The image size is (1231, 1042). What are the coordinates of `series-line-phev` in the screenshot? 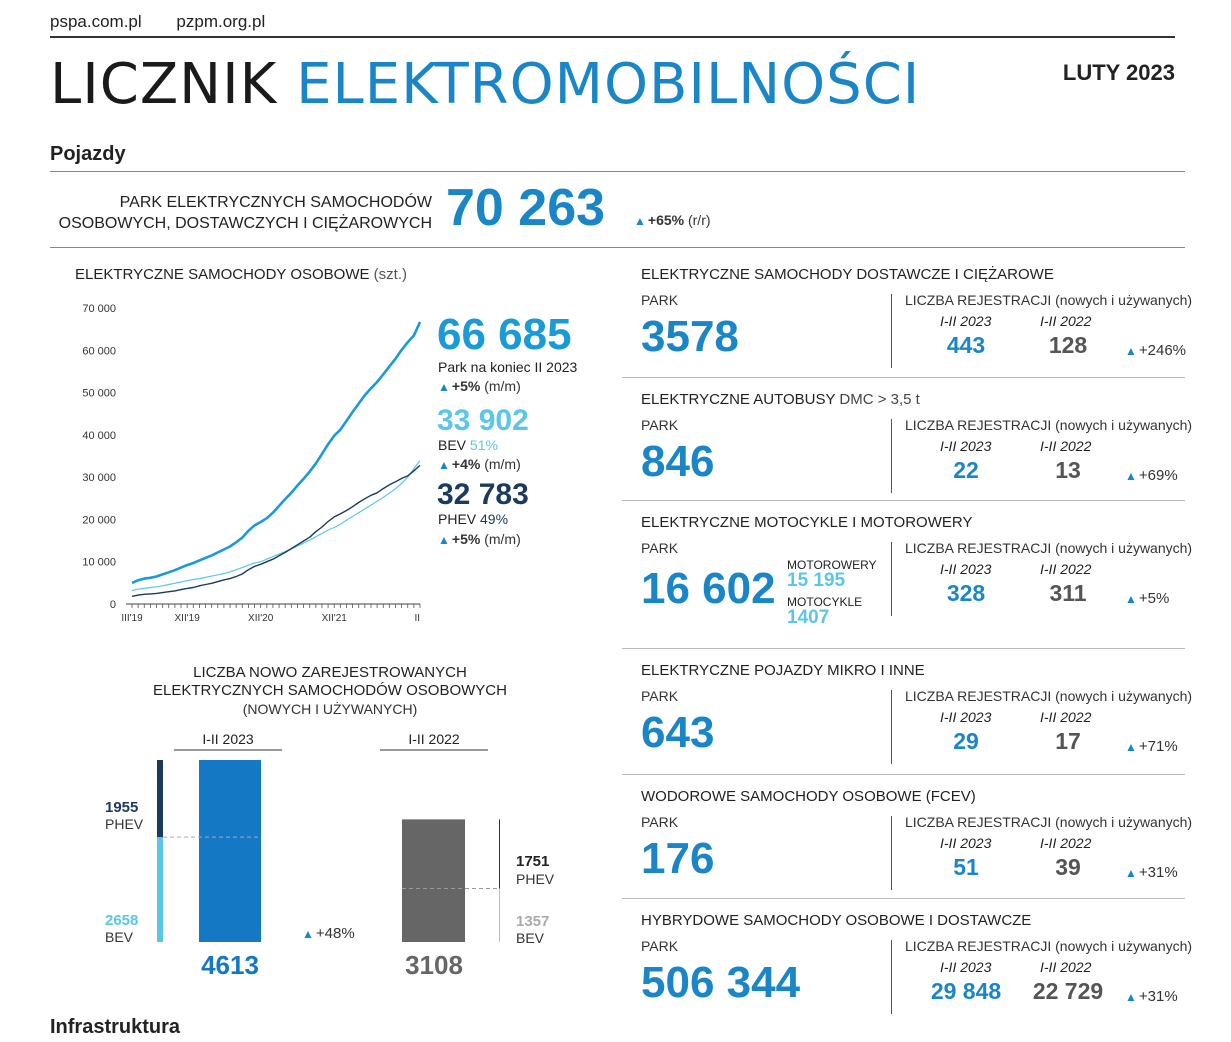 It's located at (276, 531).